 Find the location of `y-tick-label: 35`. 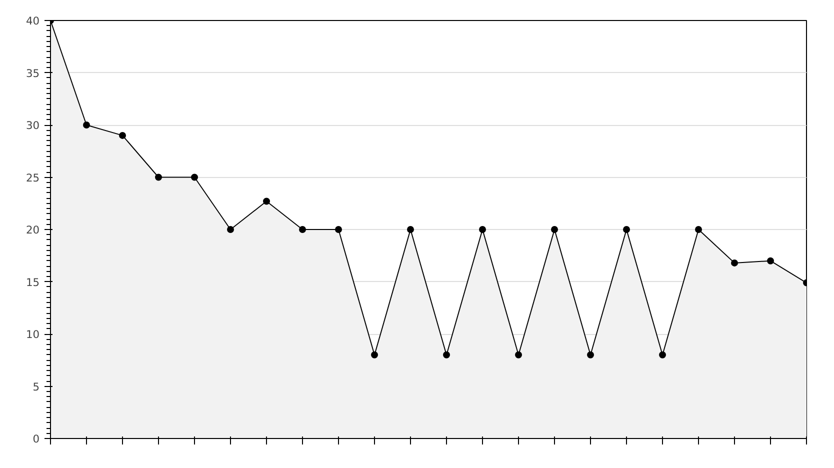

y-tick-label: 35 is located at coordinates (33, 73).